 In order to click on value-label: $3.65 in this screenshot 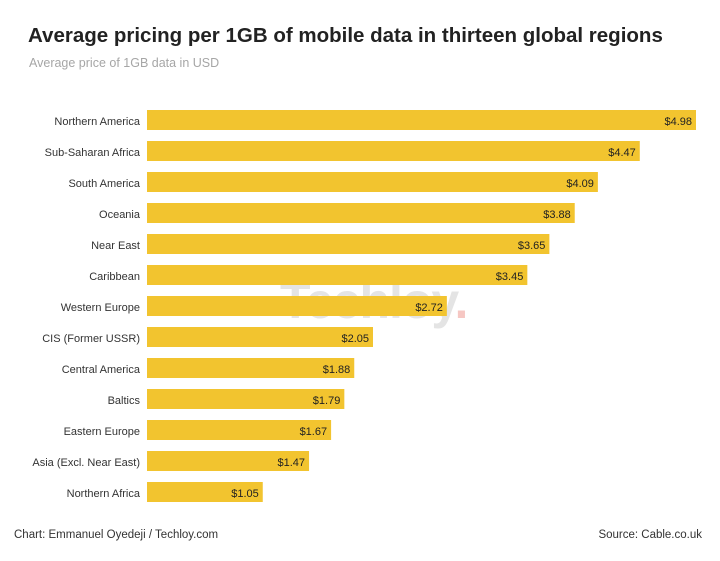, I will do `click(532, 246)`.